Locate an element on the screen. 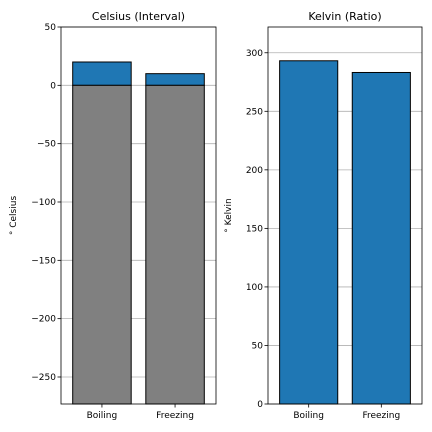 Image resolution: width=432 pixels, height=432 pixels. celsius-ytick-label: −100 is located at coordinates (43, 203).